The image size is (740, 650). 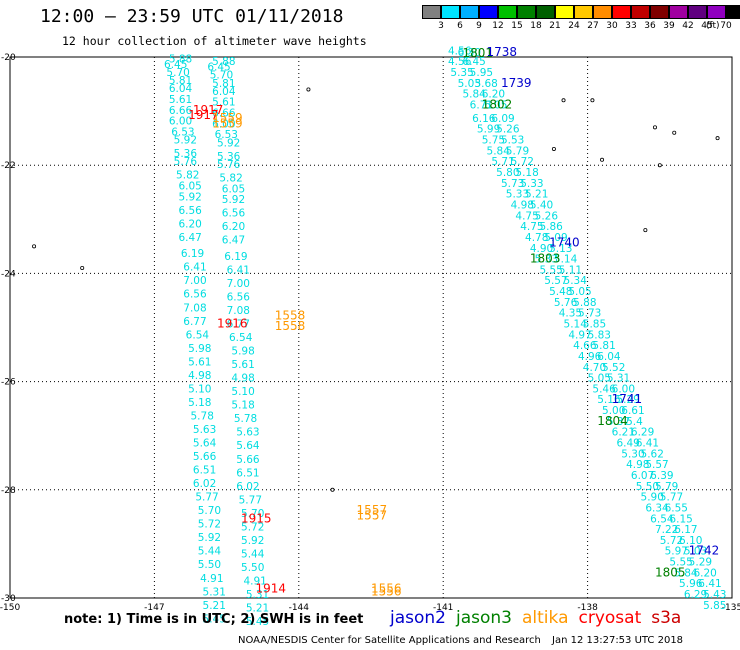 I want to click on pass-time-label: 1805, so click(x=670, y=572).